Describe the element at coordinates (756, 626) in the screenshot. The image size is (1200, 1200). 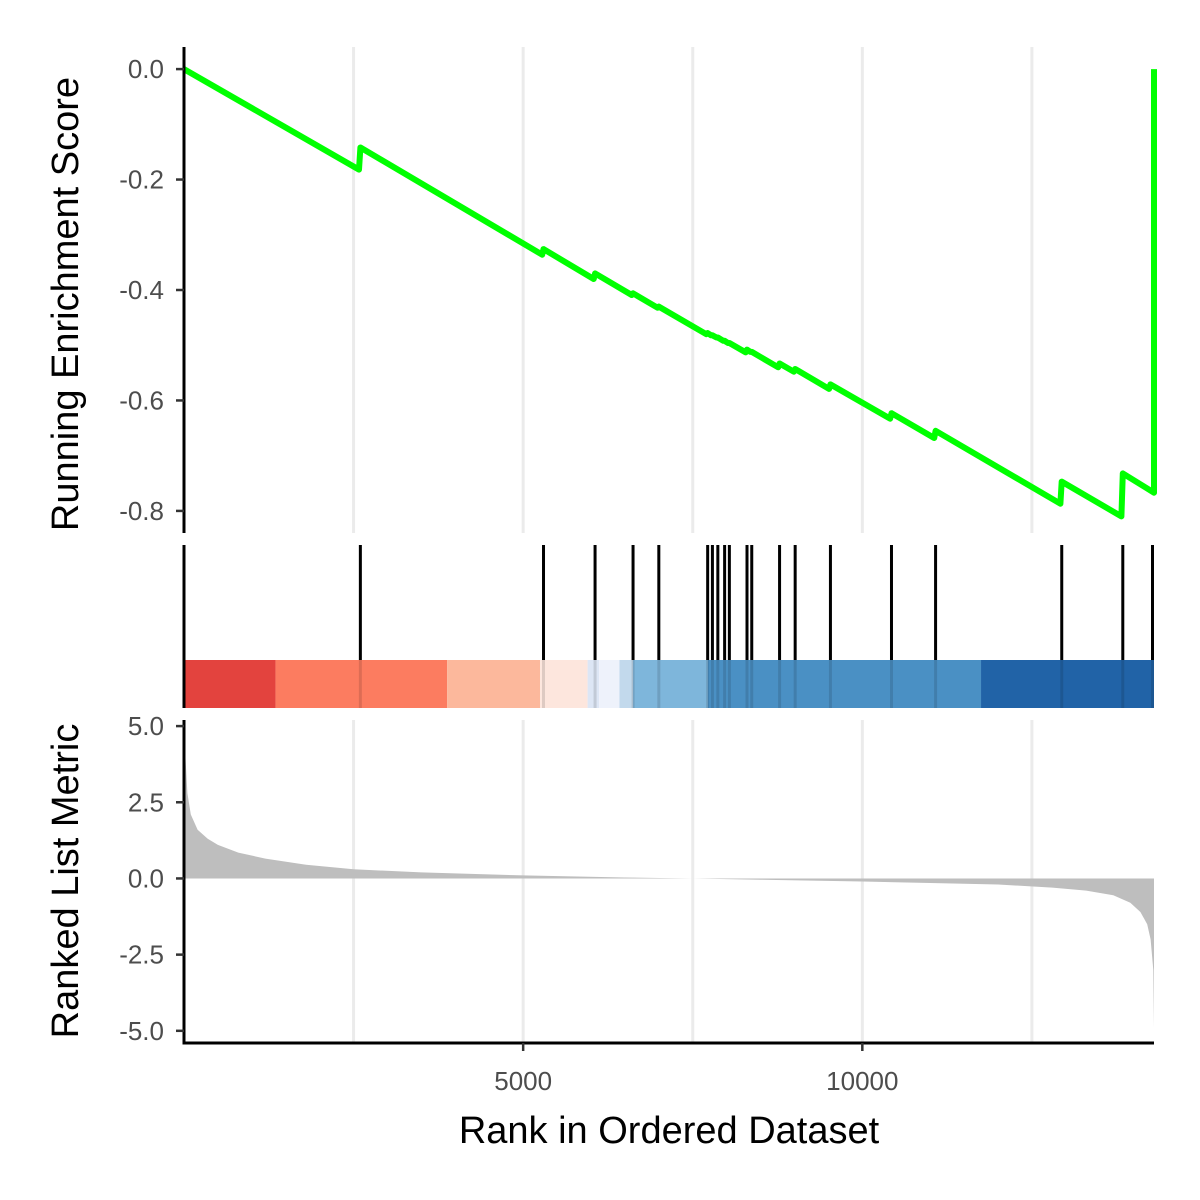
I see `gene-hit-marks` at that location.